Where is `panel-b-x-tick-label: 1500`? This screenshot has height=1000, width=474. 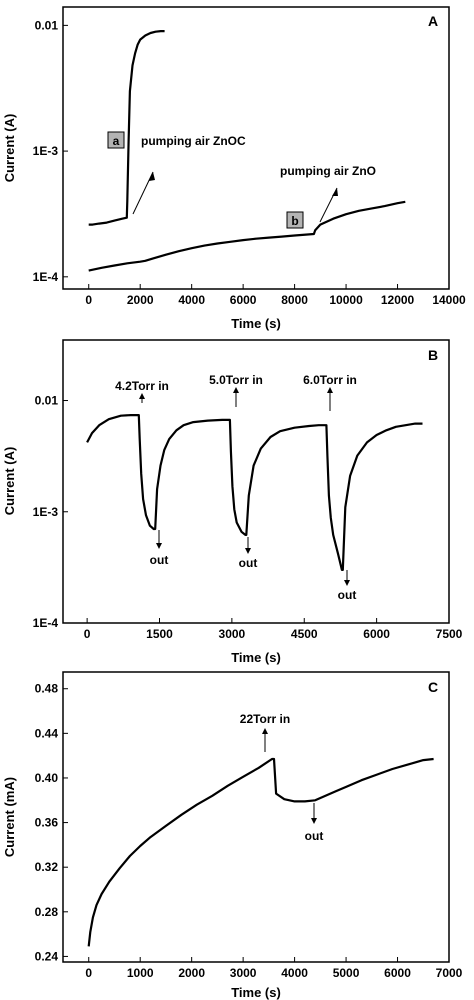 panel-b-x-tick-label: 1500 is located at coordinates (159, 634).